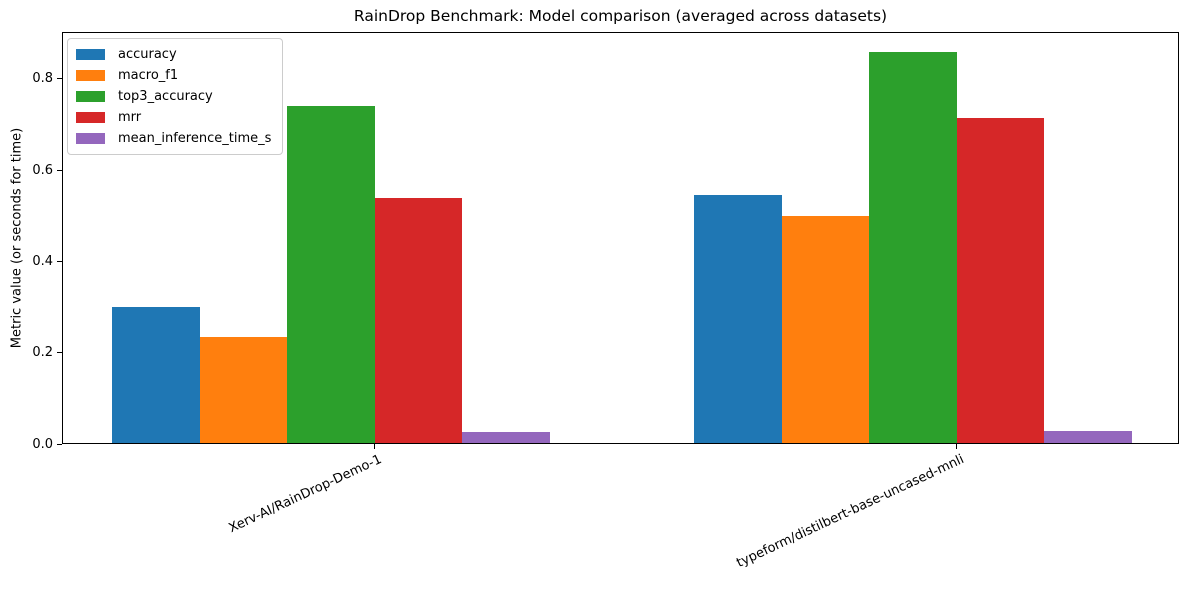 This screenshot has height=590, width=1189. What do you see at coordinates (418, 320) in the screenshot?
I see `bar-mrr-cat0` at bounding box center [418, 320].